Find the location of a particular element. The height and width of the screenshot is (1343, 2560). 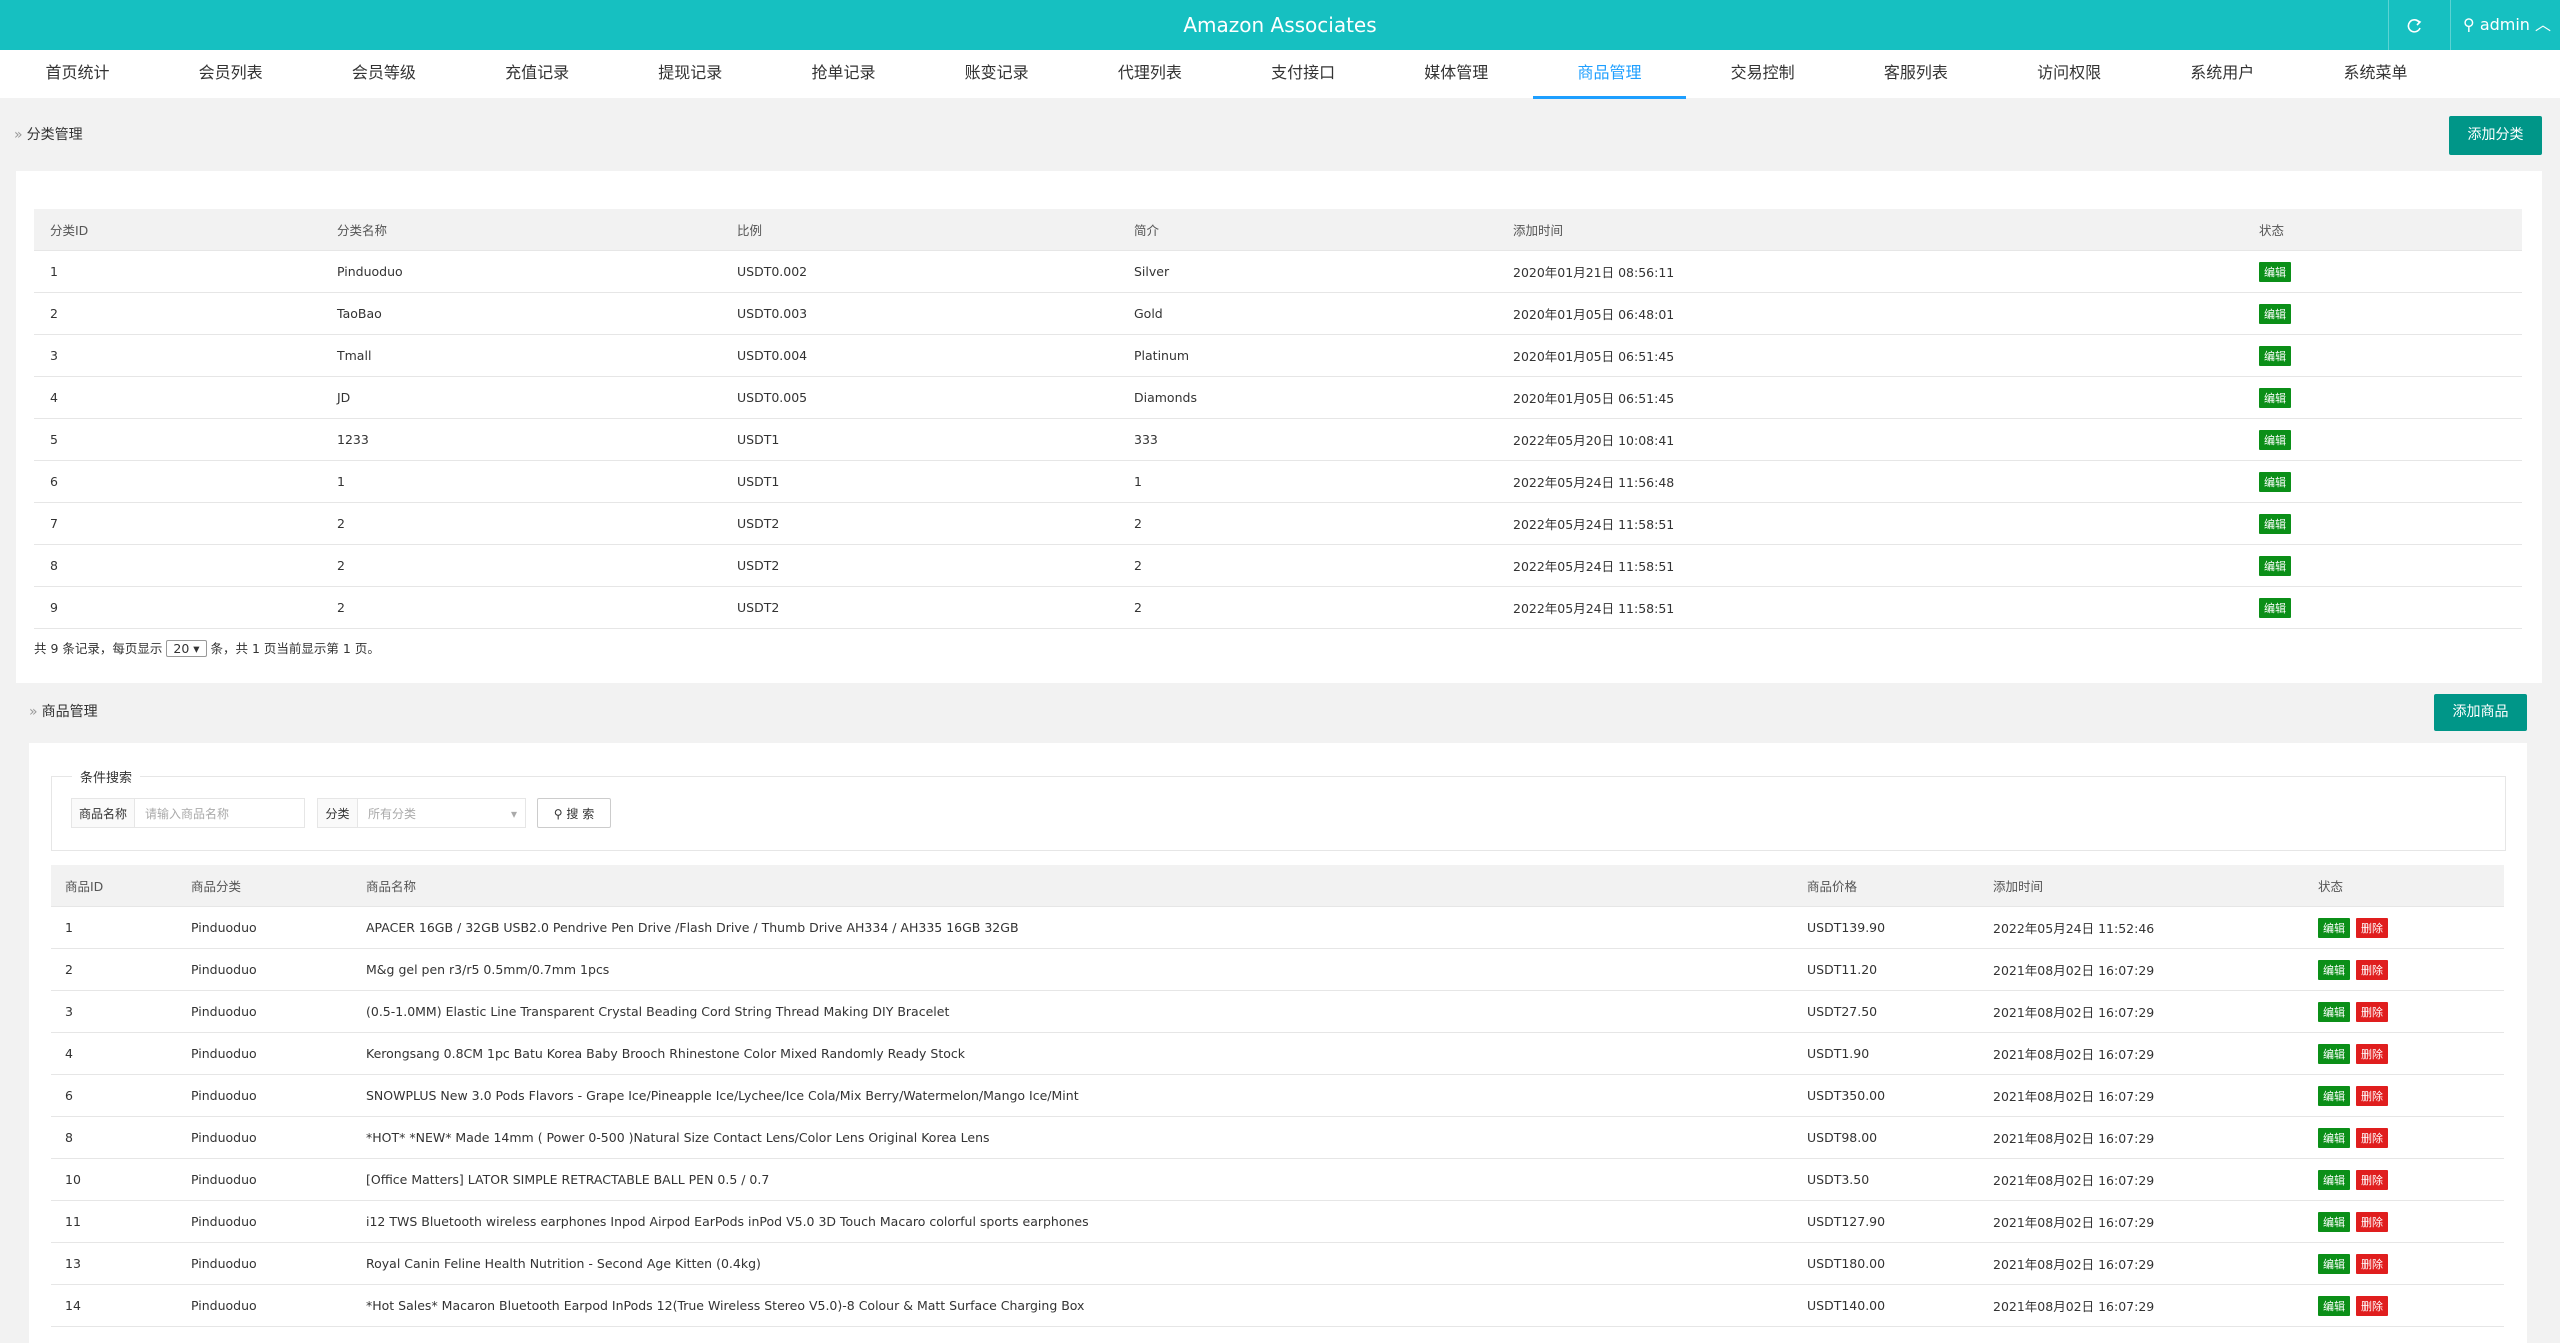

nav-item: 商品管理 is located at coordinates (1609, 74).